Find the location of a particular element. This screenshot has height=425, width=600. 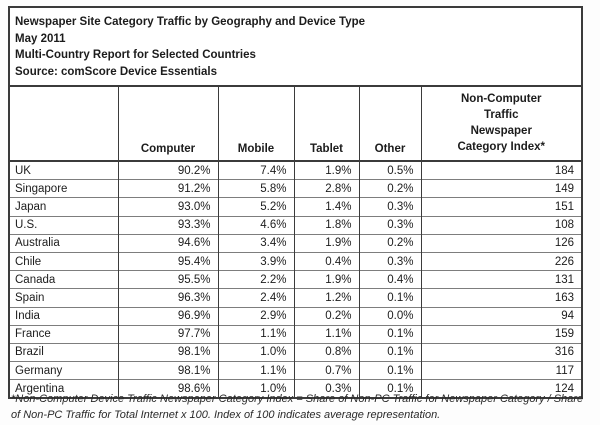

index-cell: 126 is located at coordinates (500, 243).